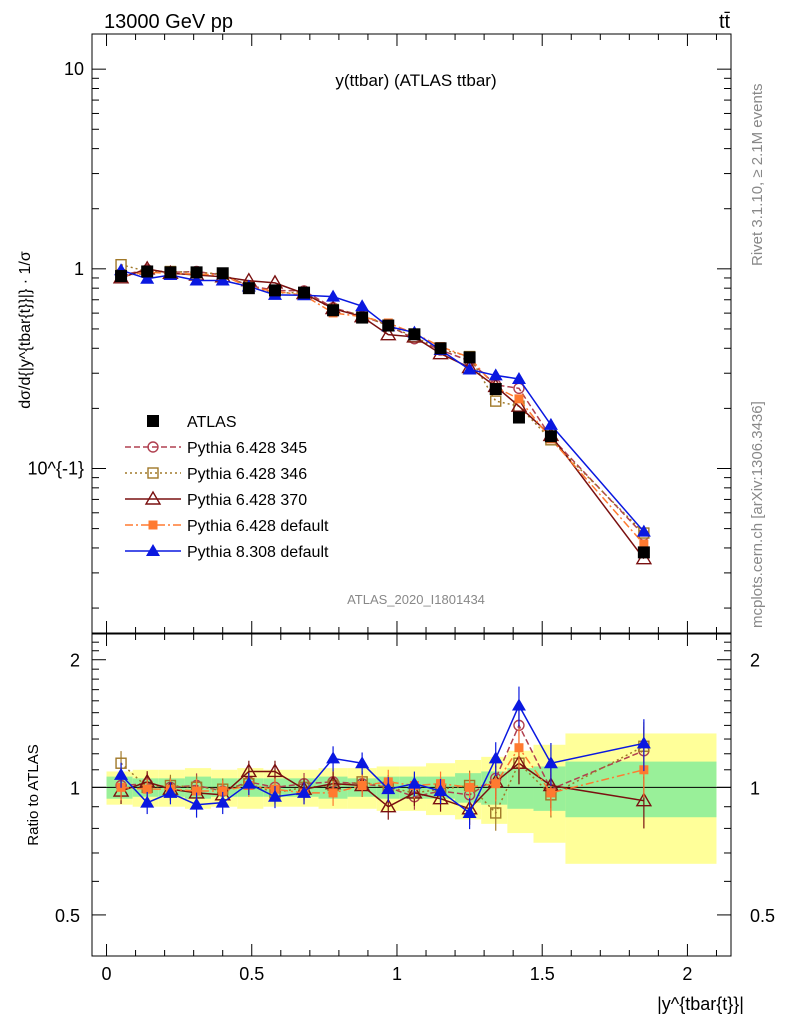 The height and width of the screenshot is (1024, 786). Describe the element at coordinates (725, 22) in the screenshot. I see `header-process: tt̄` at that location.